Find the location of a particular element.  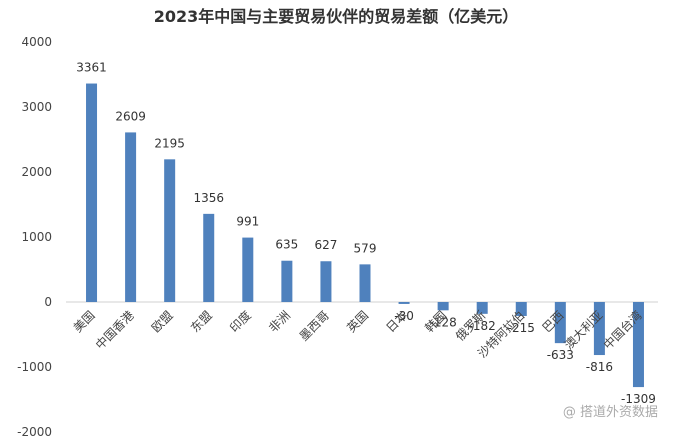

category-label: 东盟 is located at coordinates (201, 321).